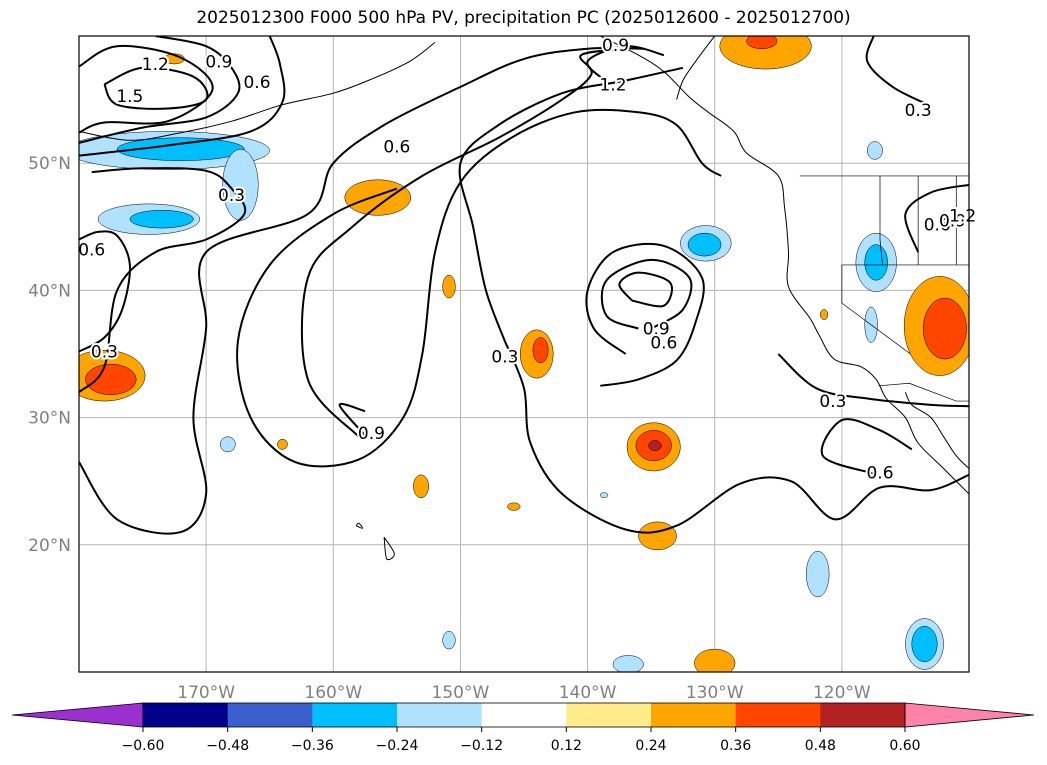 This screenshot has height=765, width=1047. I want to click on y-tick-label: 30°N, so click(49, 419).